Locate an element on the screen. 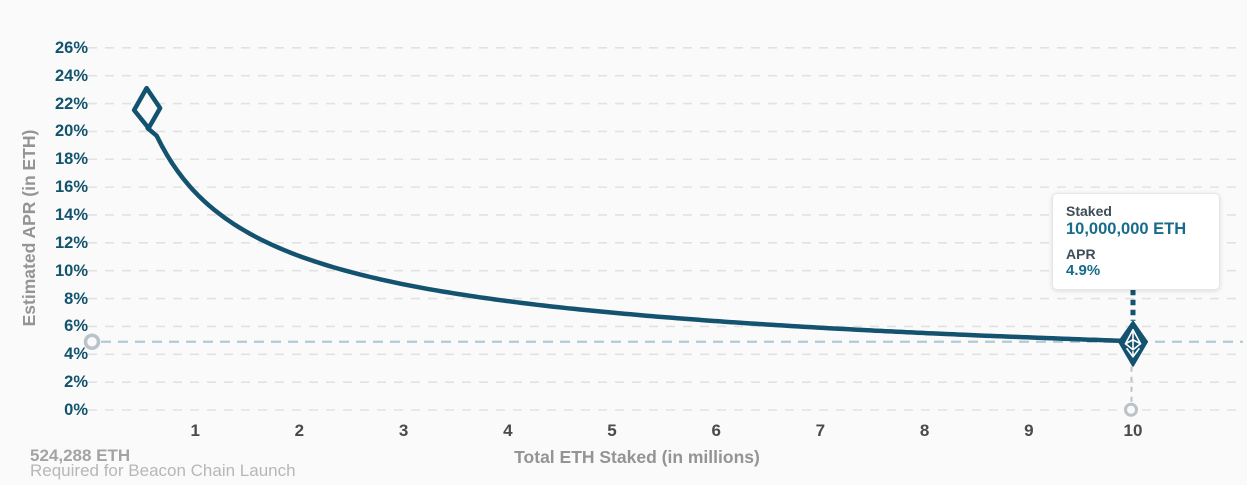 The height and width of the screenshot is (485, 1247). x-tick-label: 6 is located at coordinates (716, 430).